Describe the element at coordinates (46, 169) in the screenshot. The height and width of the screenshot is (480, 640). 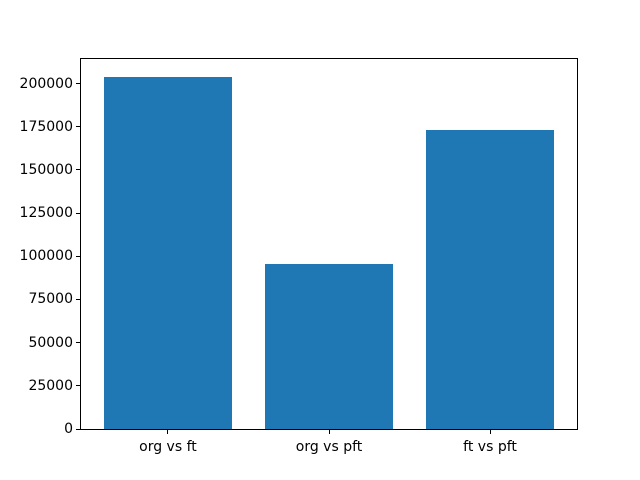
I see `y-tick-label: 150000` at that location.